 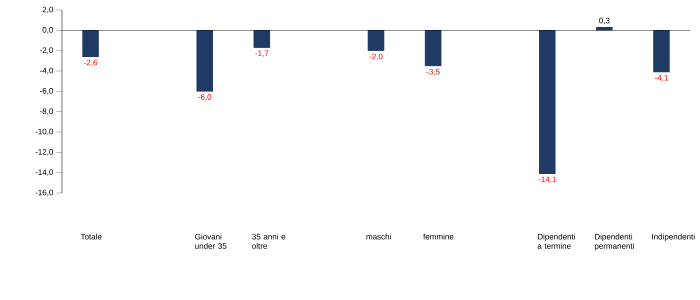 I want to click on data-label: -1,7, so click(x=261, y=54).